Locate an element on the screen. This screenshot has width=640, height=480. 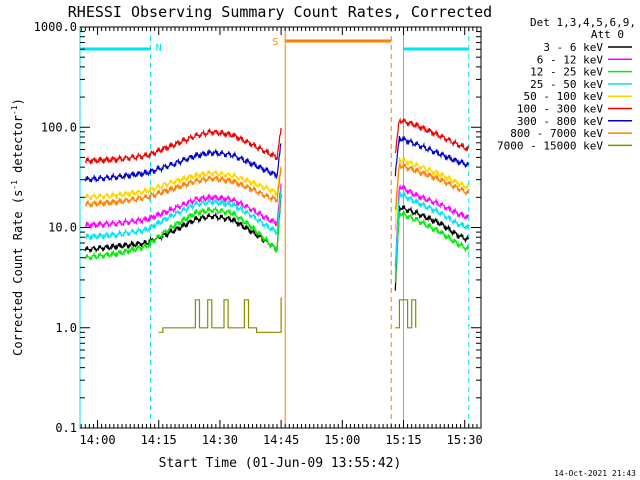
legend-label: 12 - 25 keV is located at coordinates (566, 72).